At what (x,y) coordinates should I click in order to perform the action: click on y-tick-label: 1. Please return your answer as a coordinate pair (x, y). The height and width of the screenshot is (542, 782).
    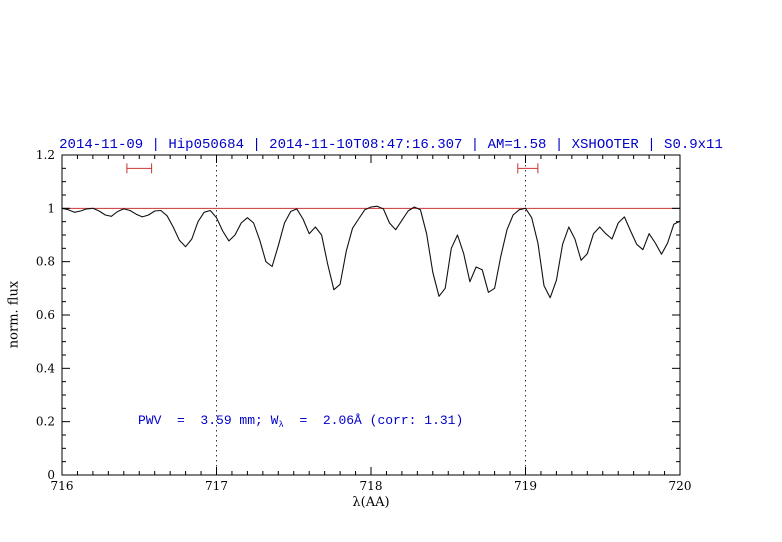
    Looking at the image, I should click on (51, 208).